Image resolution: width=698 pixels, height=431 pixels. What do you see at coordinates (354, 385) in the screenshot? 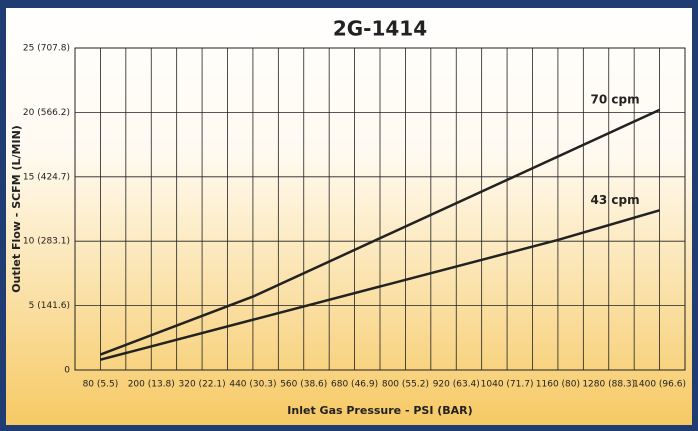
I see `x-tick-label: 680 (46.9)` at bounding box center [354, 385].